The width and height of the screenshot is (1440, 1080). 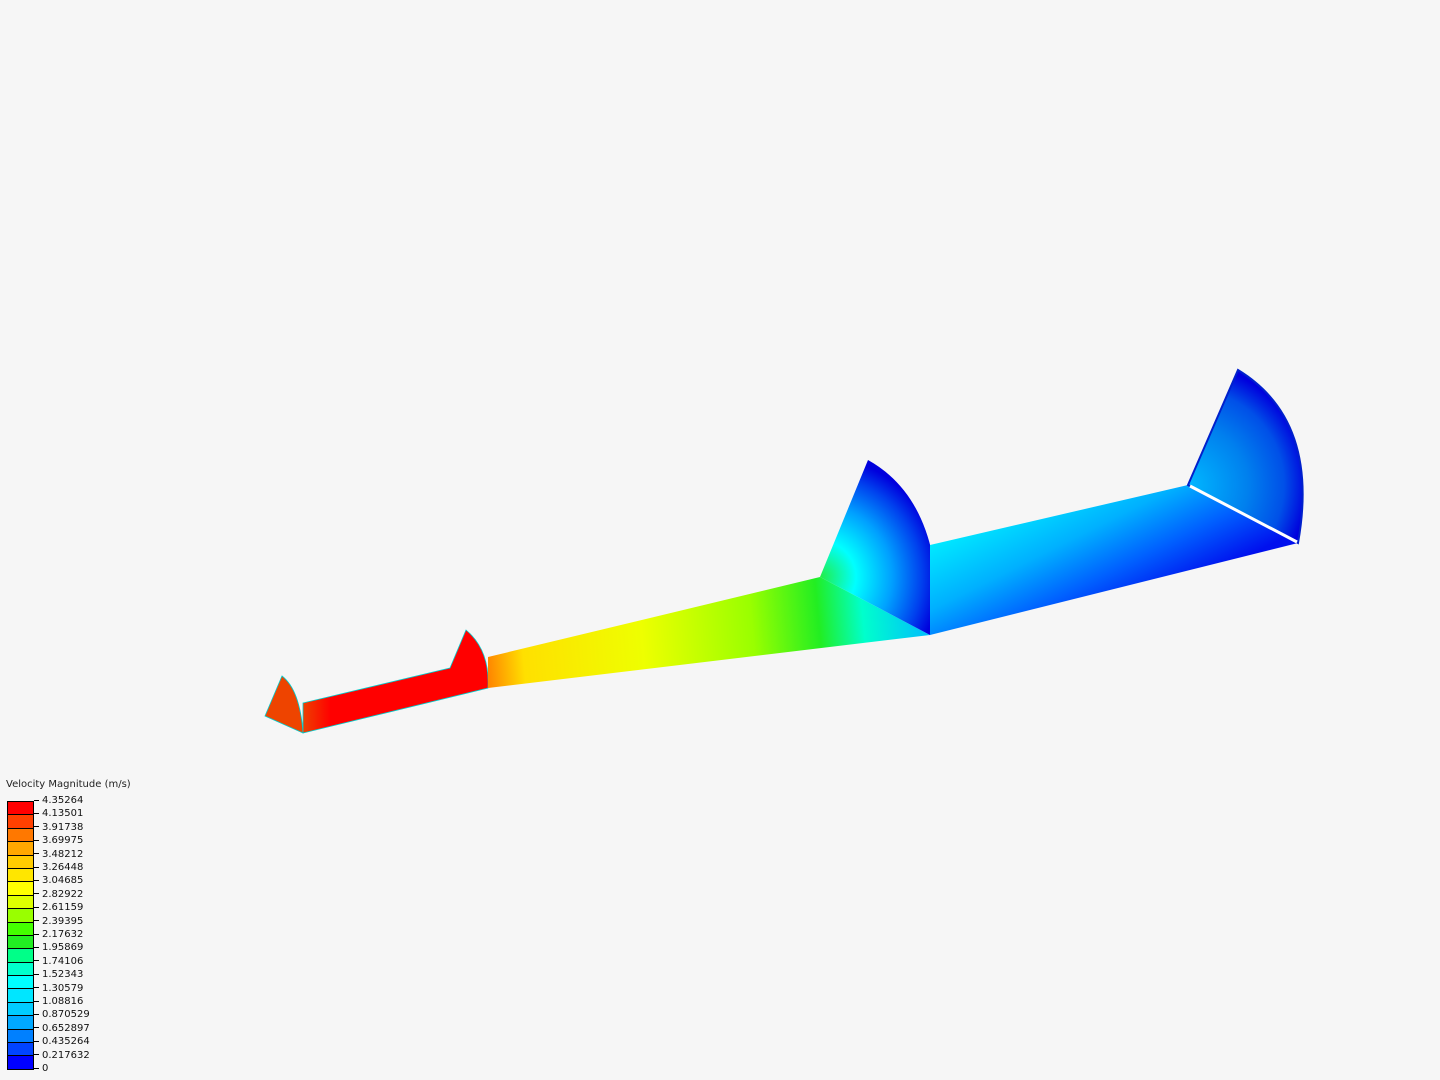 I want to click on legend-label: 4.35264, so click(x=58, y=801).